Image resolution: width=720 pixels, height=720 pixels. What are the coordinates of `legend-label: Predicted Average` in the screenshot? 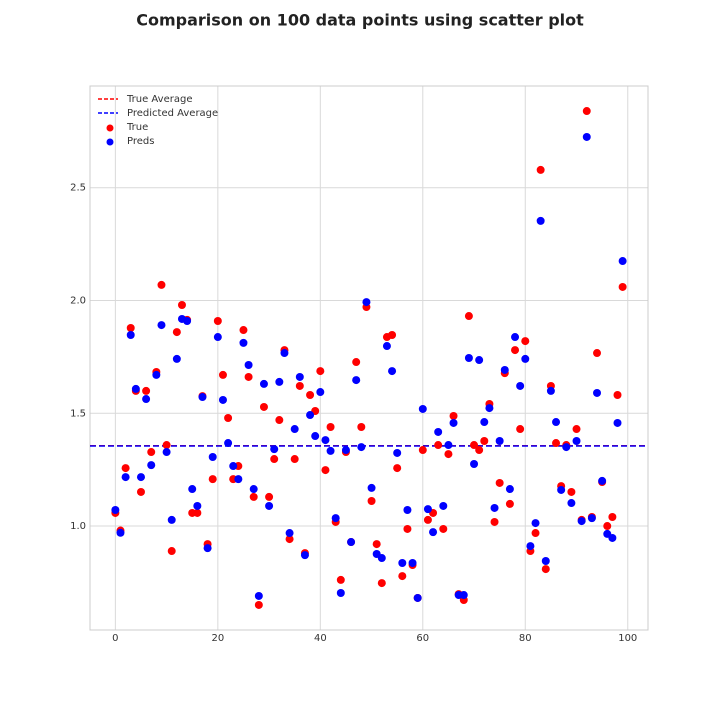 It's located at (172, 113).